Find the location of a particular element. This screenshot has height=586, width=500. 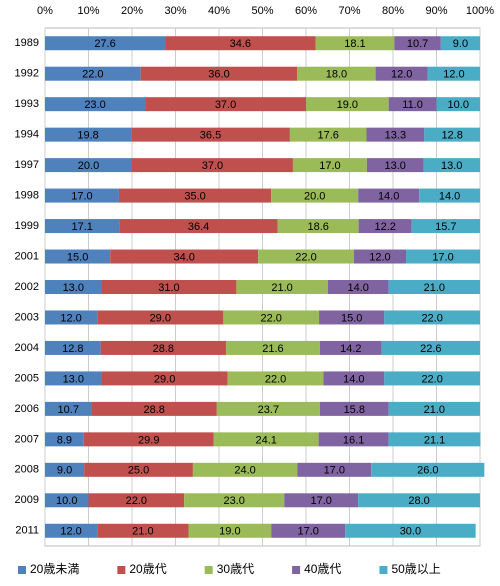

data-label: 21.1 is located at coordinates (434, 440).